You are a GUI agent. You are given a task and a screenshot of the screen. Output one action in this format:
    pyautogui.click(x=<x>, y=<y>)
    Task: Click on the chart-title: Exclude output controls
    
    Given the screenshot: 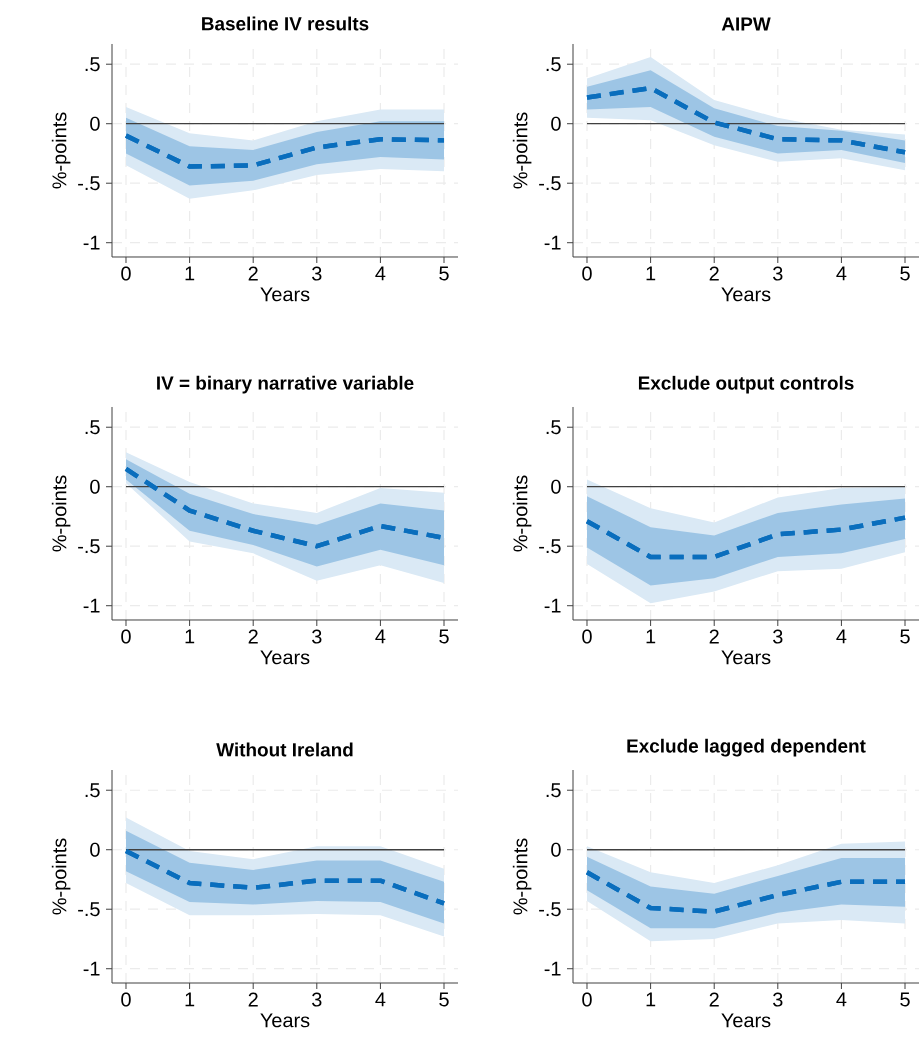 What is the action you would take?
    pyautogui.click(x=746, y=384)
    